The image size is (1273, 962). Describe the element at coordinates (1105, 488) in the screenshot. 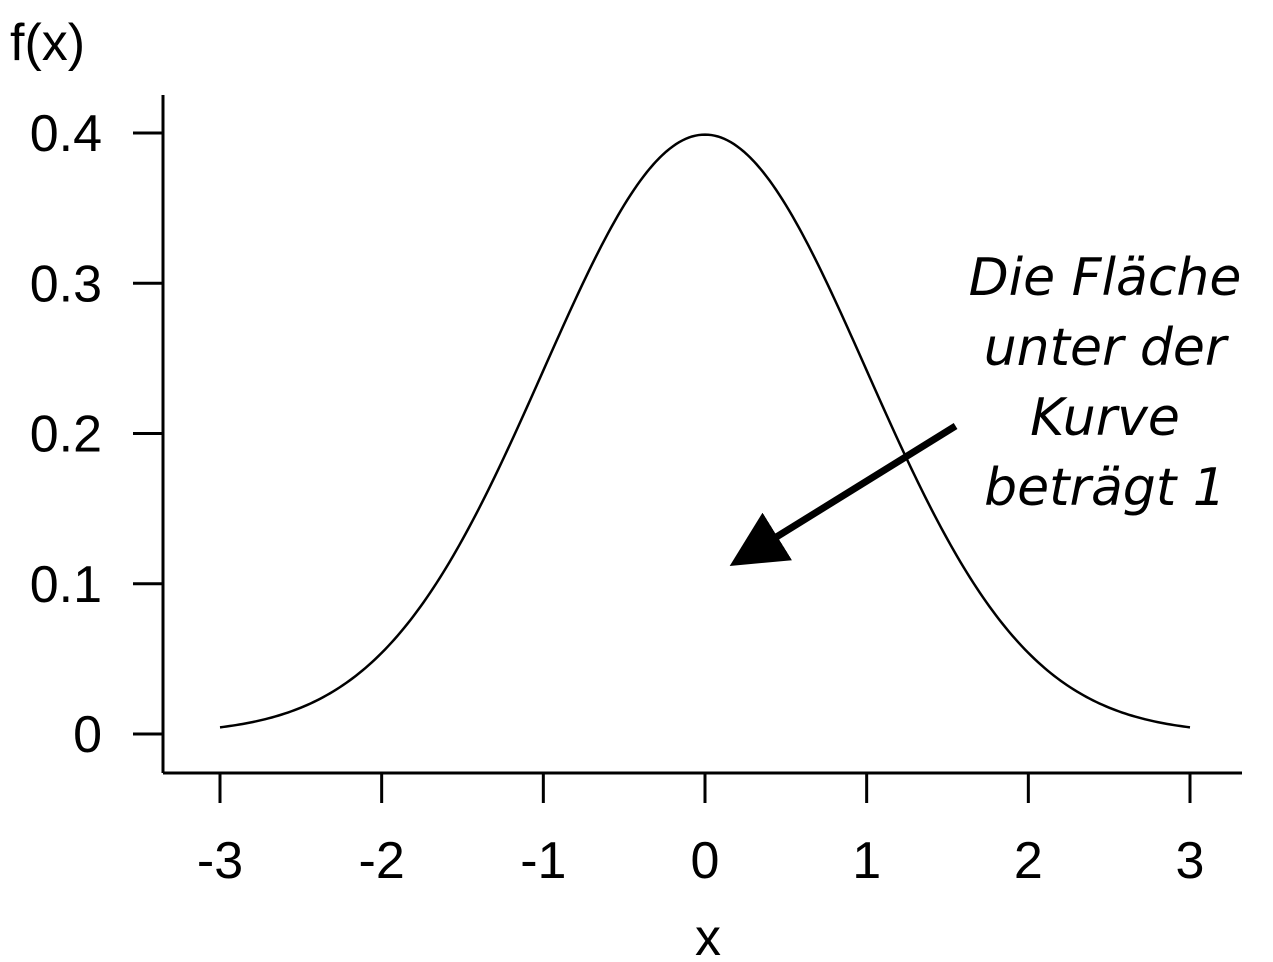

I see `annotation-line-4: beträgt 1` at that location.